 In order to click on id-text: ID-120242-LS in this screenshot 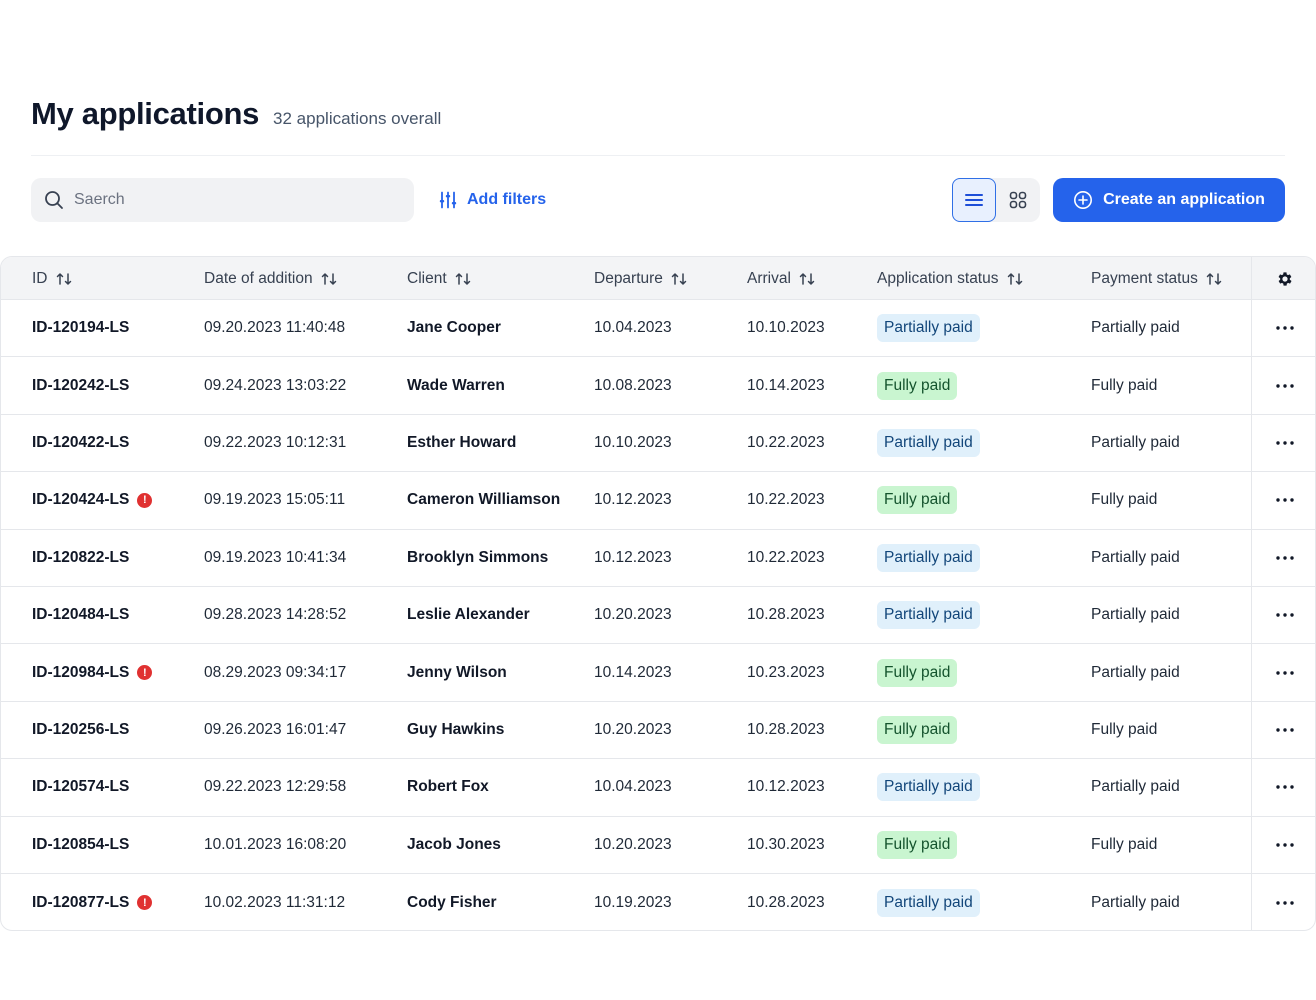, I will do `click(81, 385)`.